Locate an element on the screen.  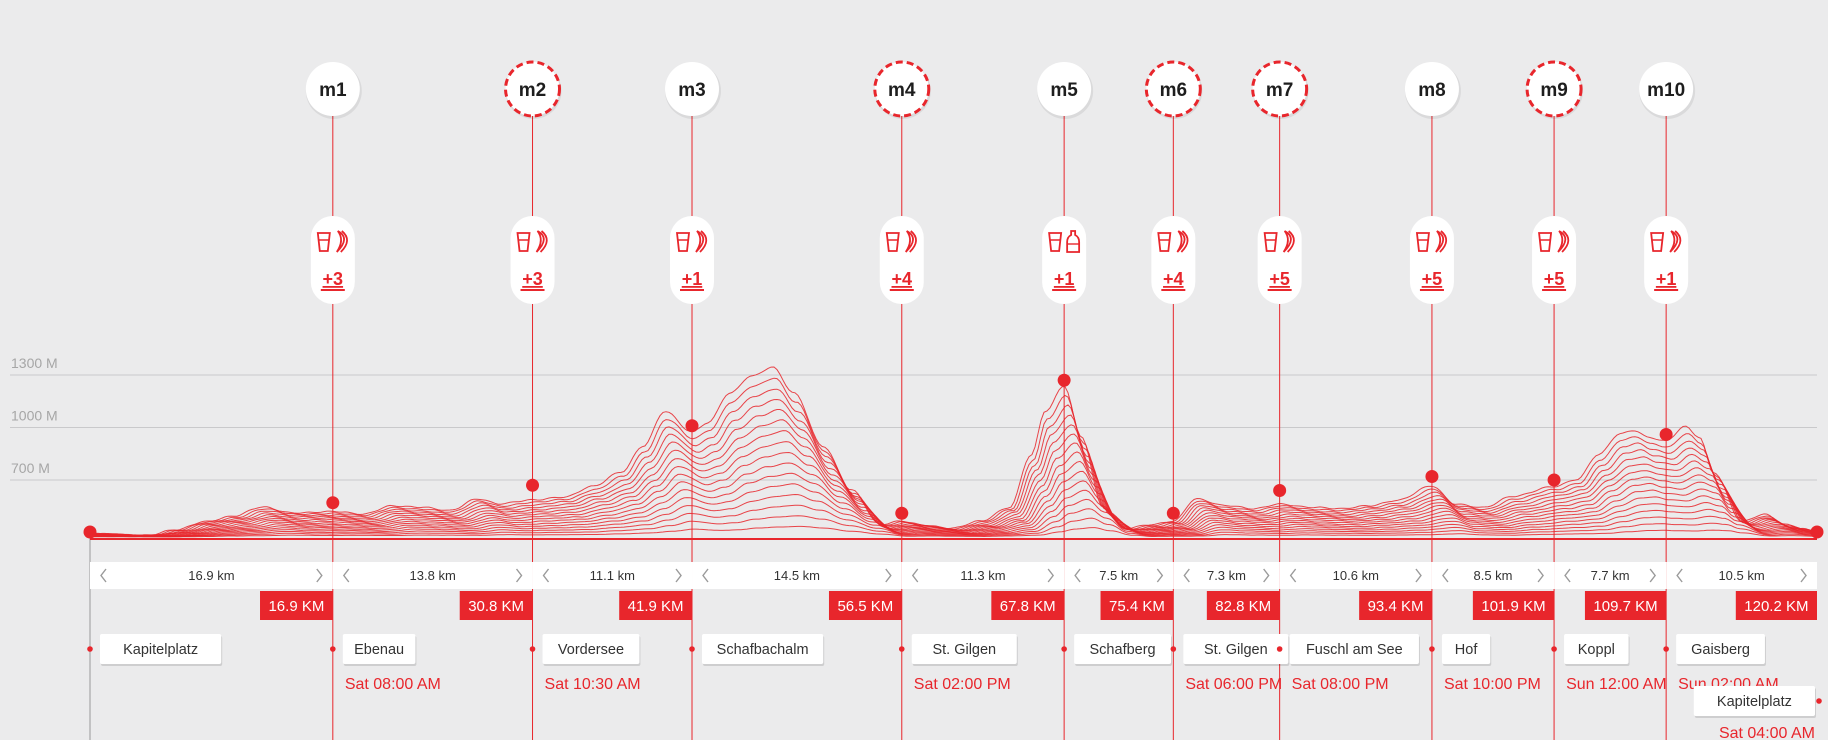
segment: 13.8 km is located at coordinates (432, 575).